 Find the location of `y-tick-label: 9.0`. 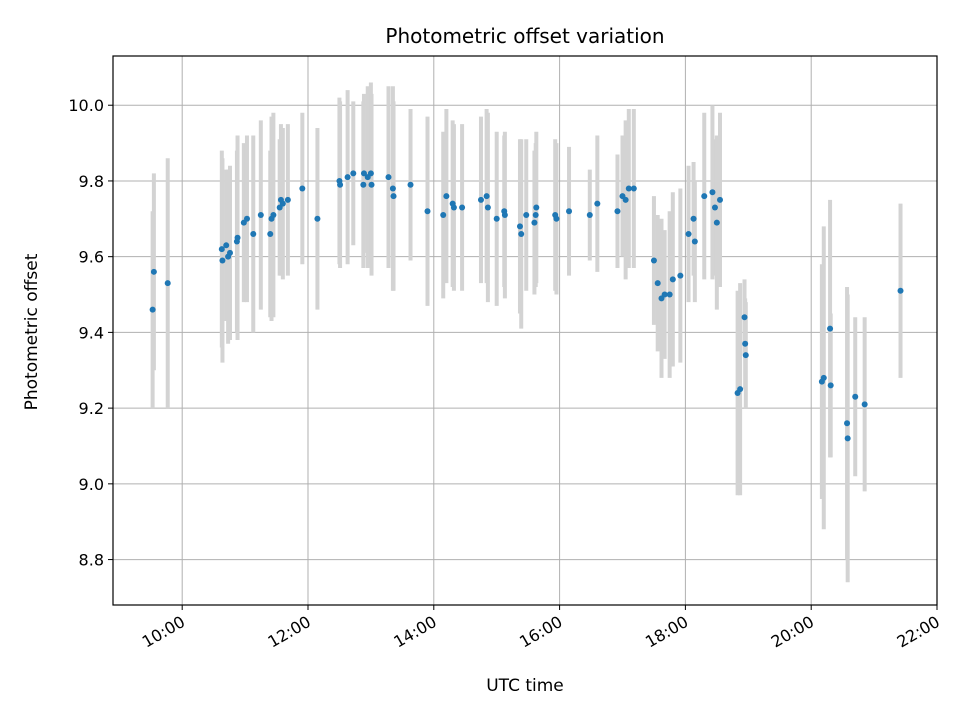

y-tick-label: 9.0 is located at coordinates (91, 484).